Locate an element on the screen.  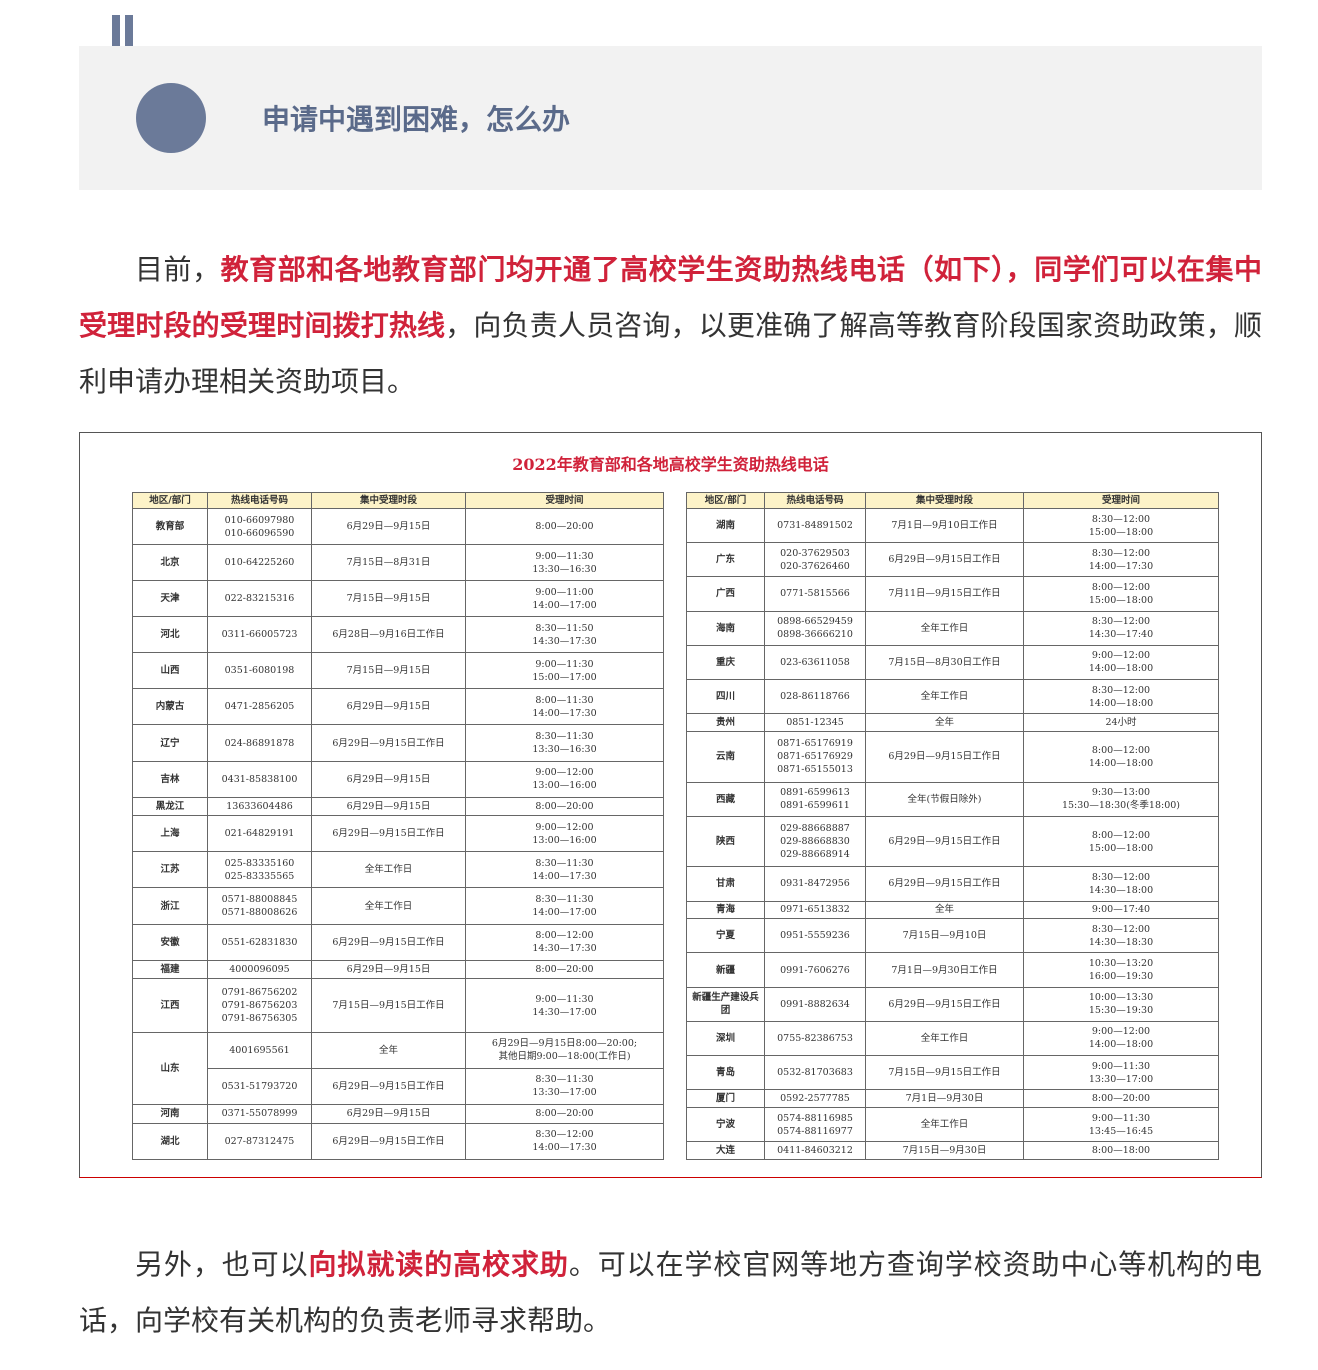
table-cell: 9:00—11:30 13:45—16:45 is located at coordinates (1121, 1124).